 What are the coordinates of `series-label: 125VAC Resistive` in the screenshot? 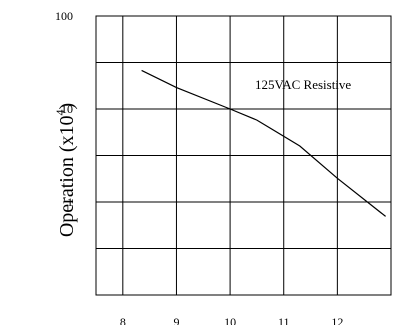 It's located at (303, 84).